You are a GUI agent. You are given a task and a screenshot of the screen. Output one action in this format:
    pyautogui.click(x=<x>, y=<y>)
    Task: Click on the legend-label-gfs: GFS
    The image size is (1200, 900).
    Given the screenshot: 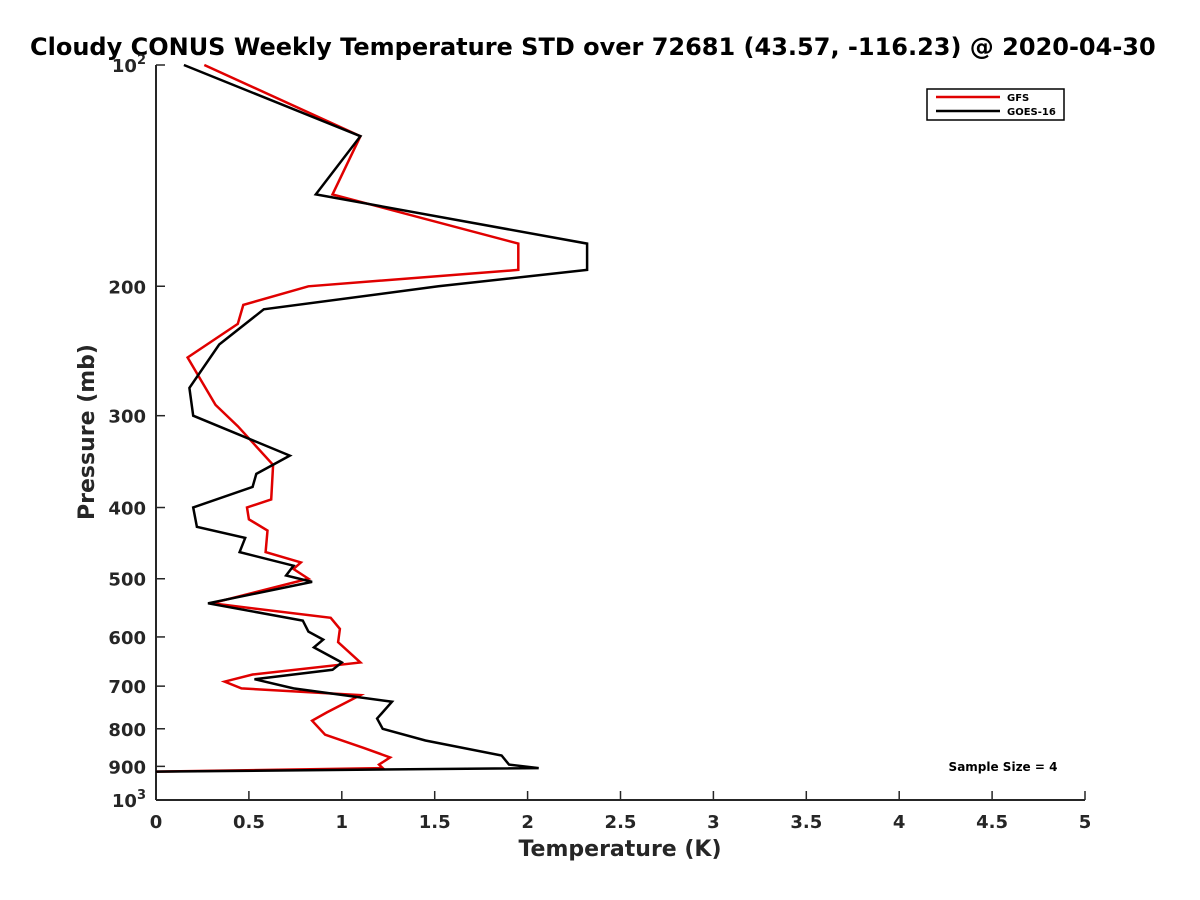 What is the action you would take?
    pyautogui.click(x=1018, y=98)
    